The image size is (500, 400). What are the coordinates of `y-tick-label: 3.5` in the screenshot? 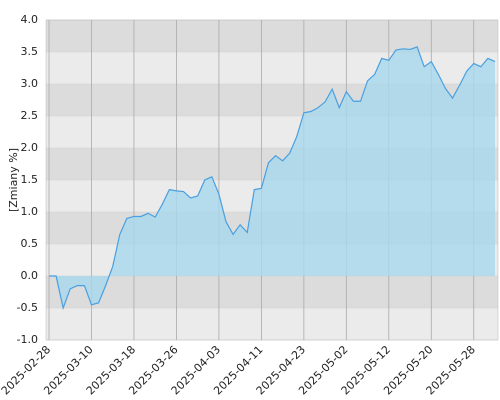 It's located at (30, 51).